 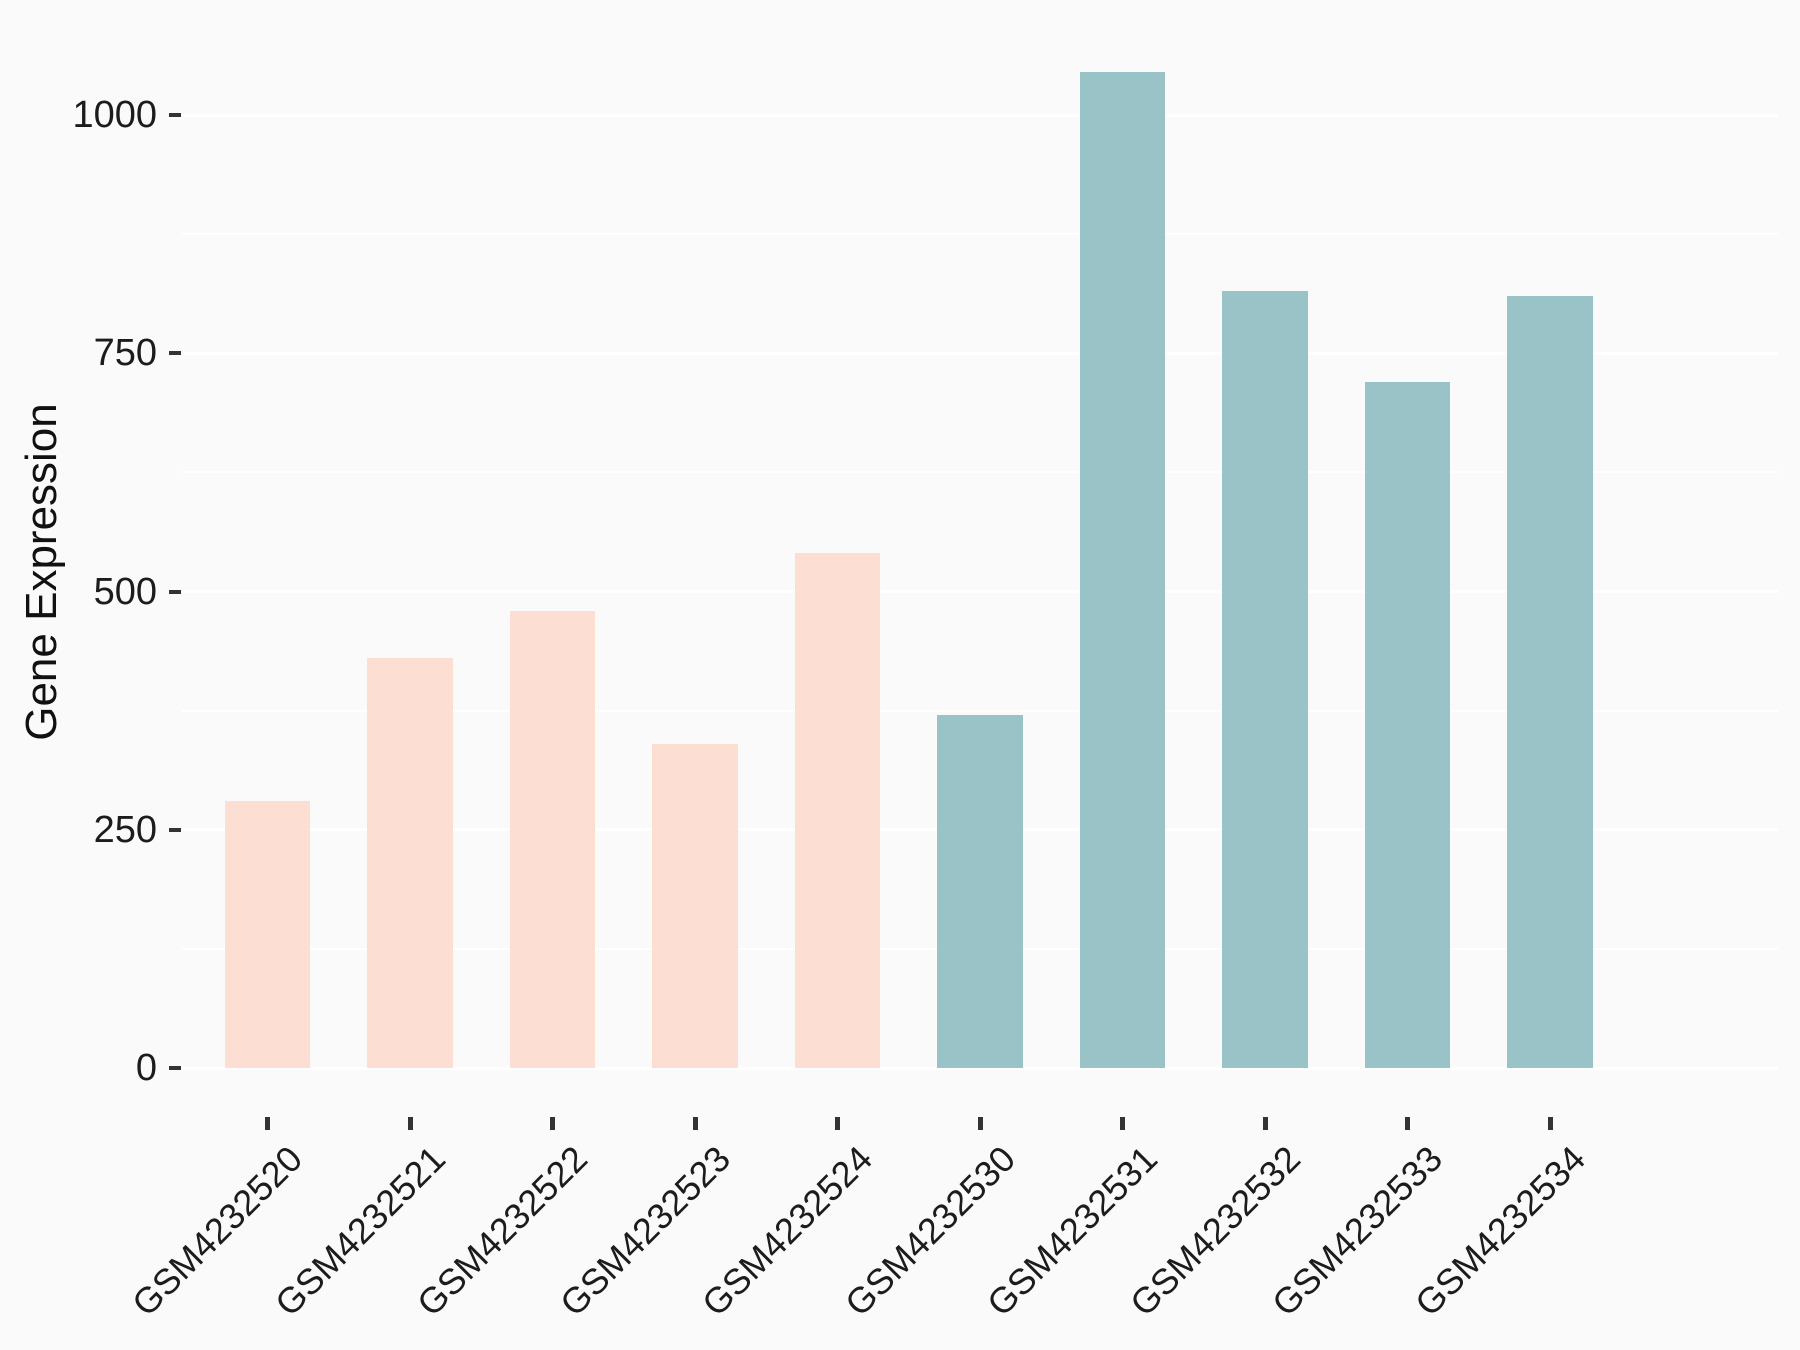 I want to click on bar-GSM4232532, so click(x=1265, y=679).